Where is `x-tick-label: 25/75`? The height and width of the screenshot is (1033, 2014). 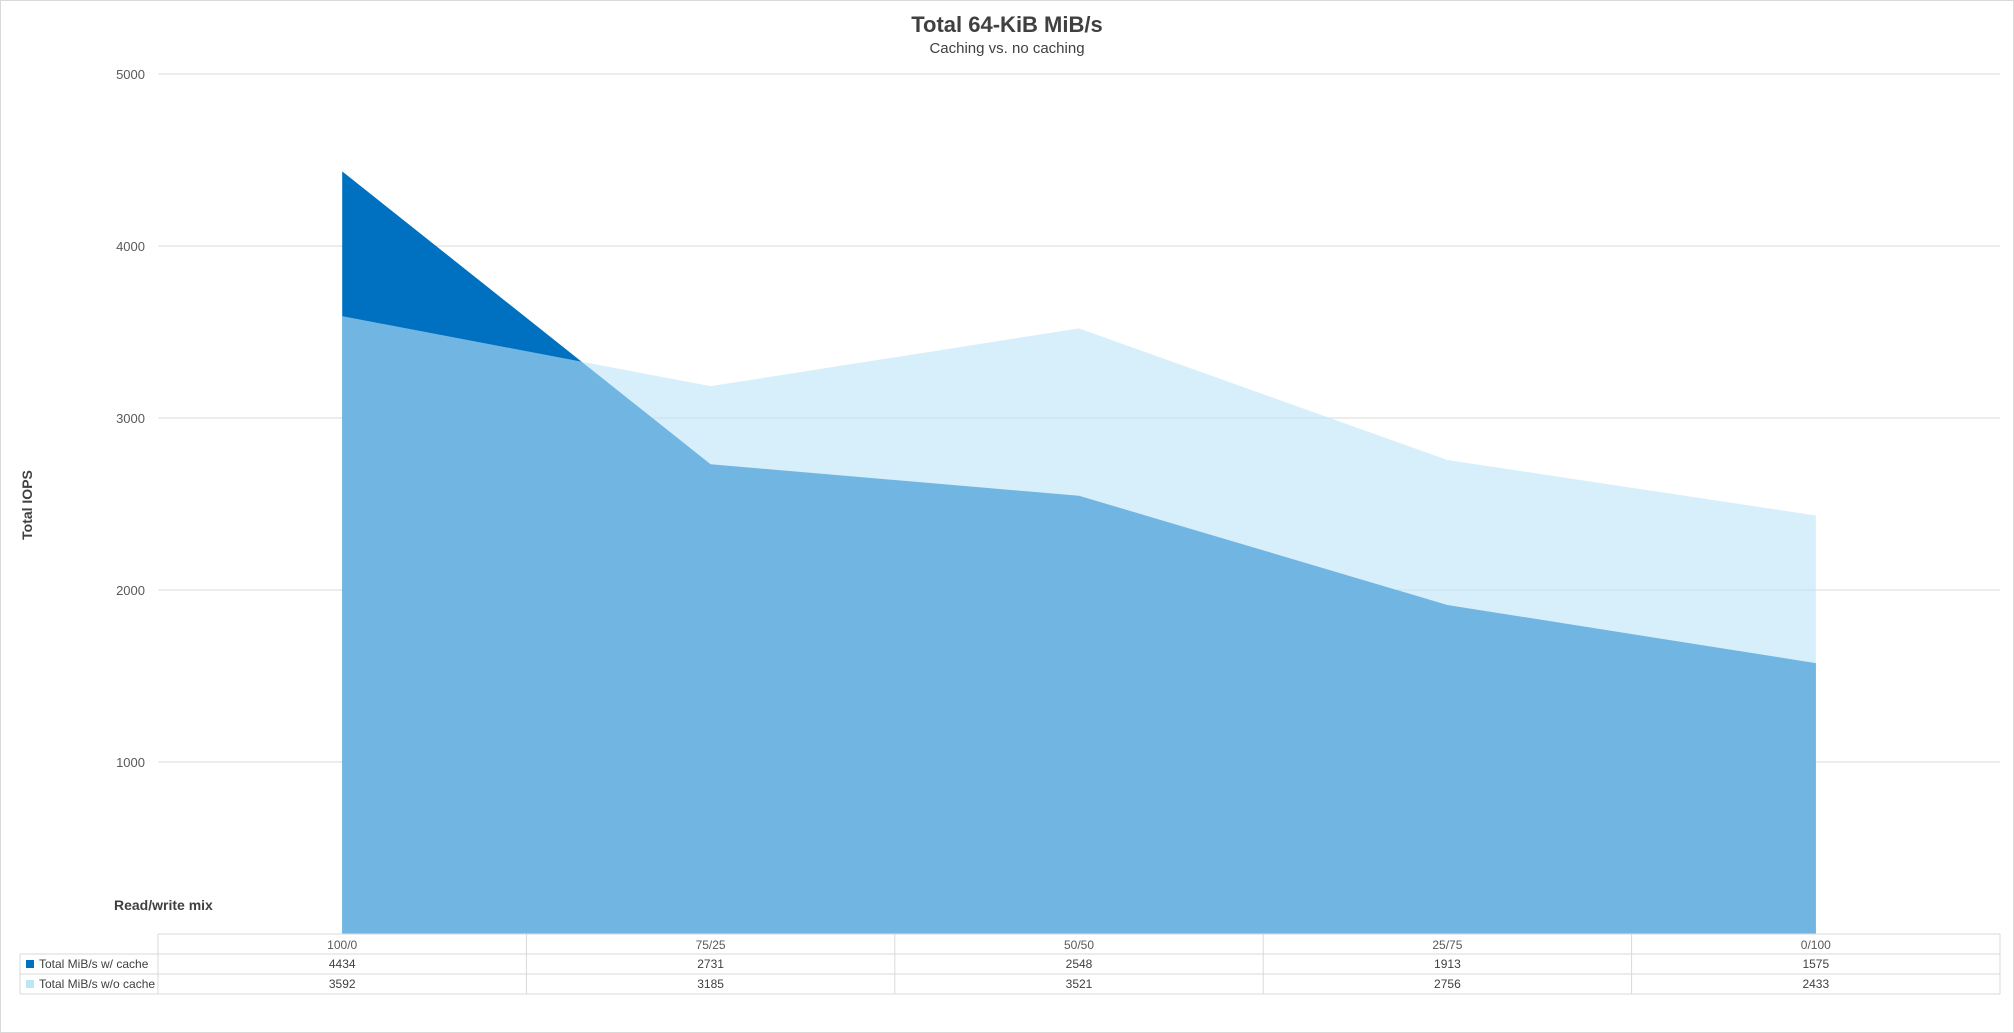
x-tick-label: 25/75 is located at coordinates (1447, 945).